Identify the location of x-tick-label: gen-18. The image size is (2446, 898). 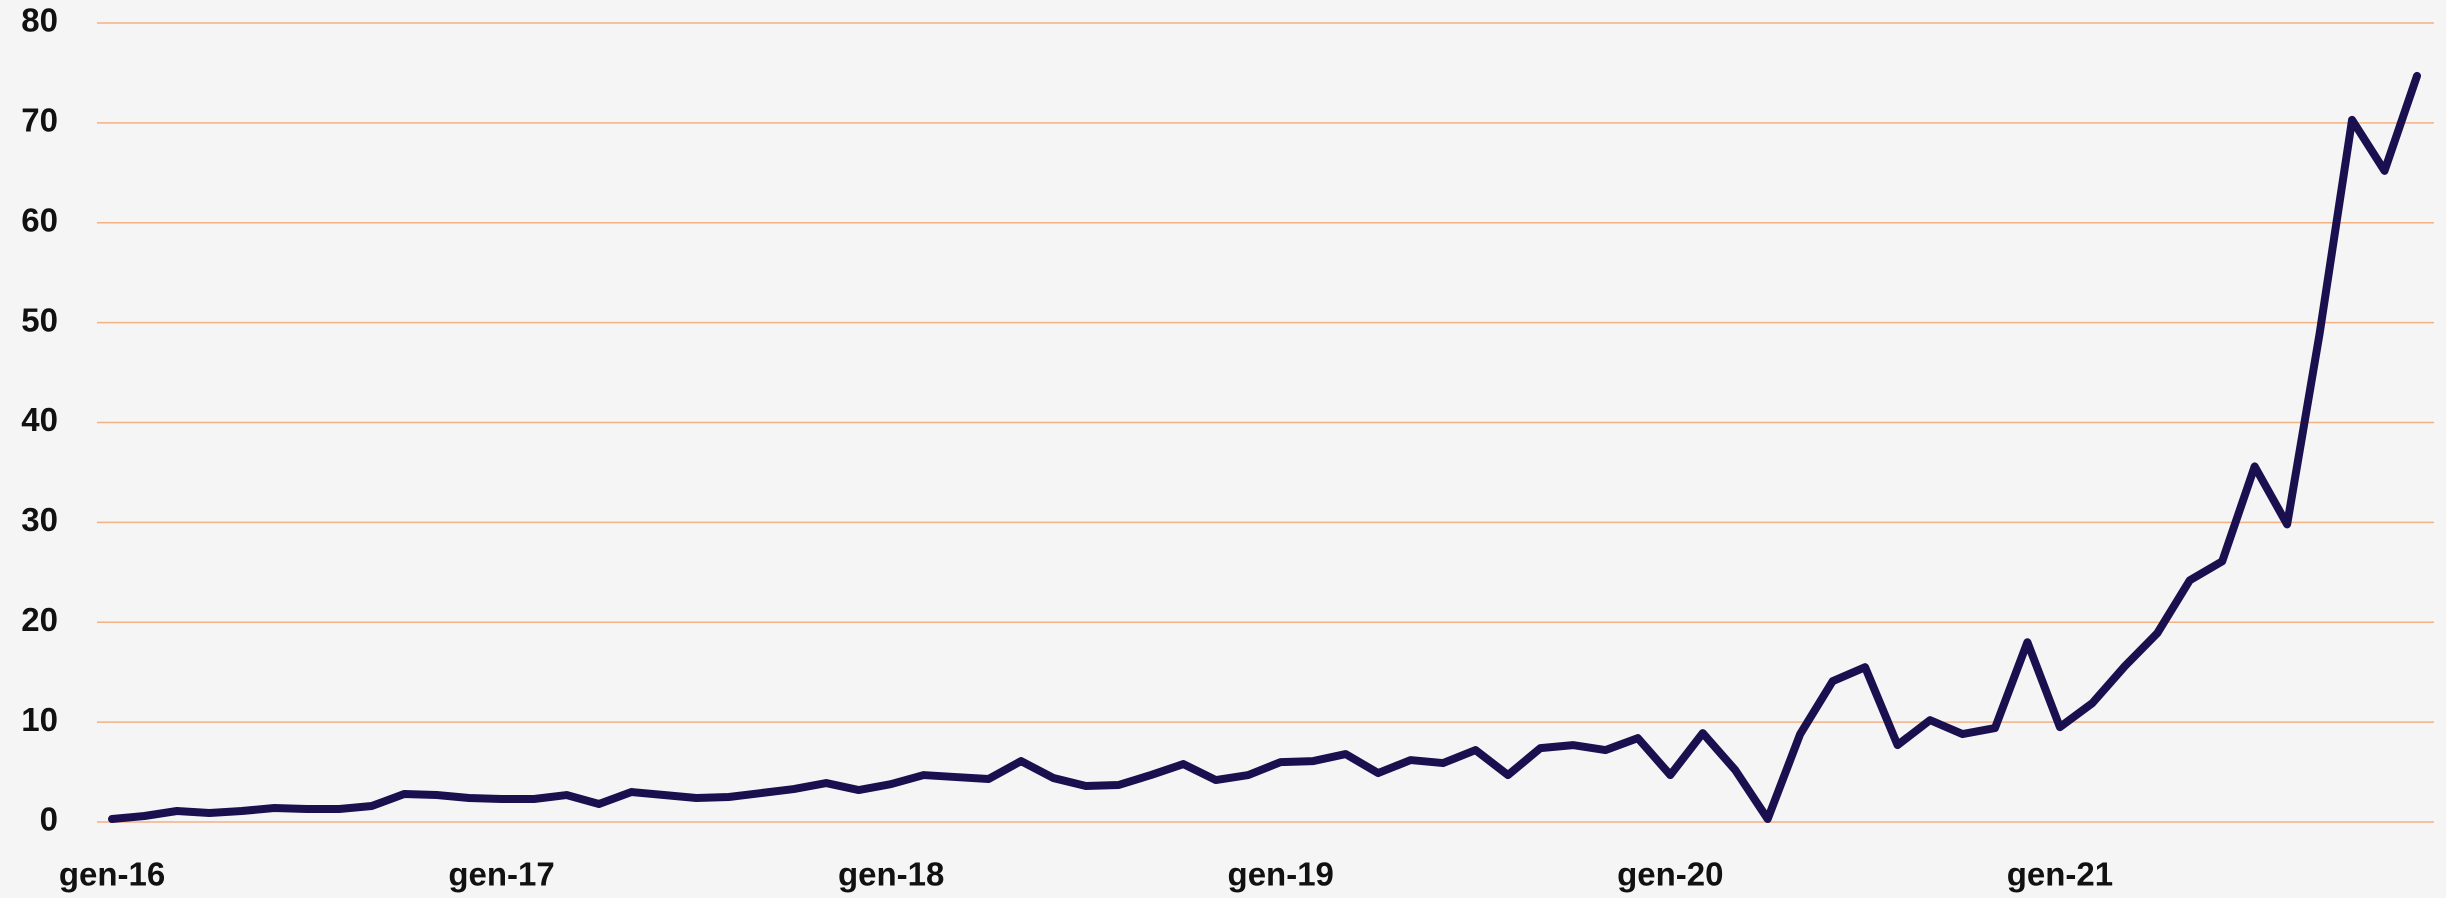
(891, 874).